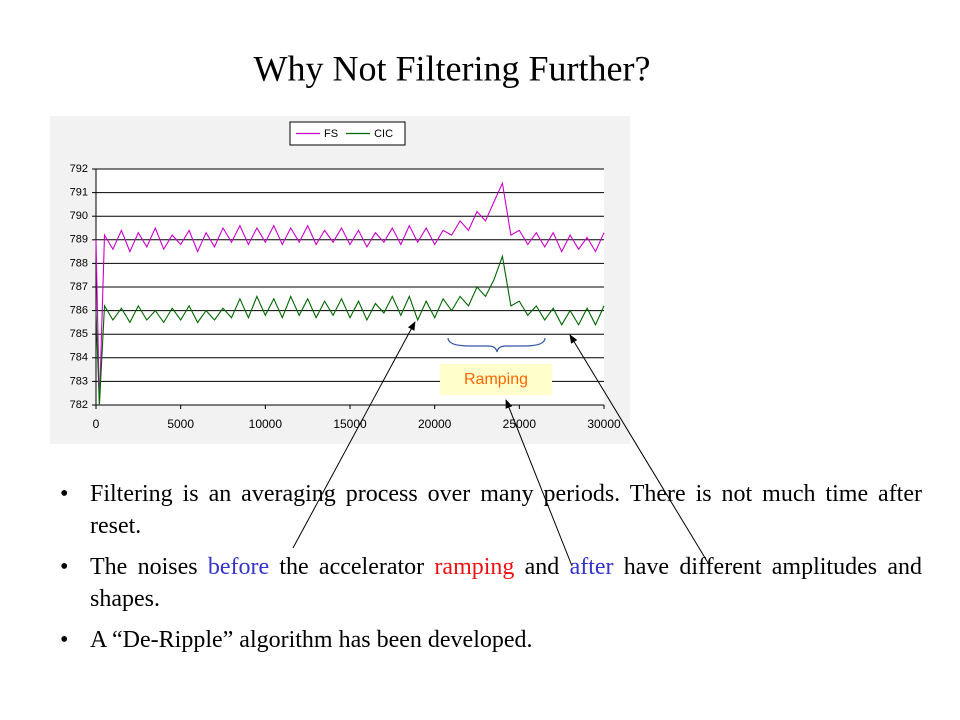 The image size is (960, 720). Describe the element at coordinates (591, 567) in the screenshot. I see `bullet-text: after` at that location.